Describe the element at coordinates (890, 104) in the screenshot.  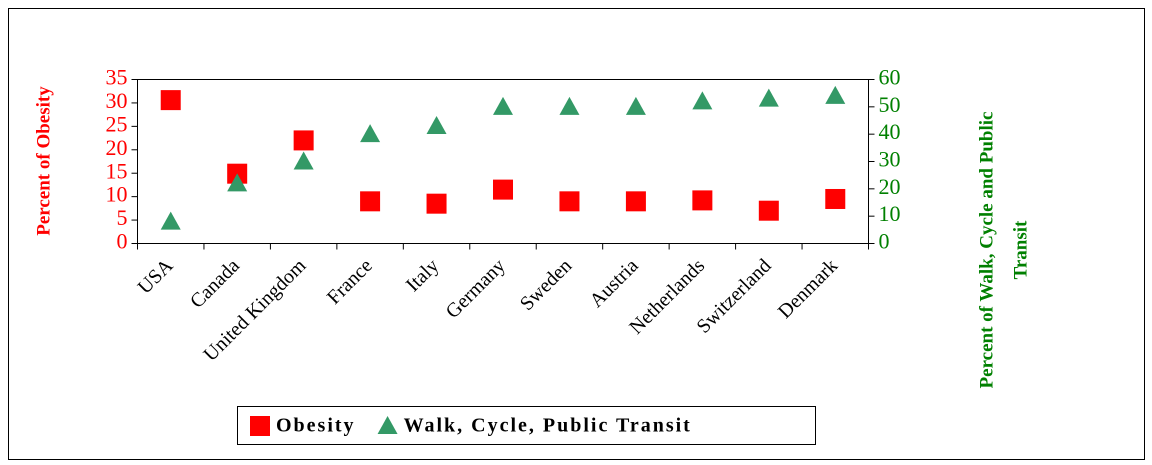
I see `y2-tick-label: 50` at that location.